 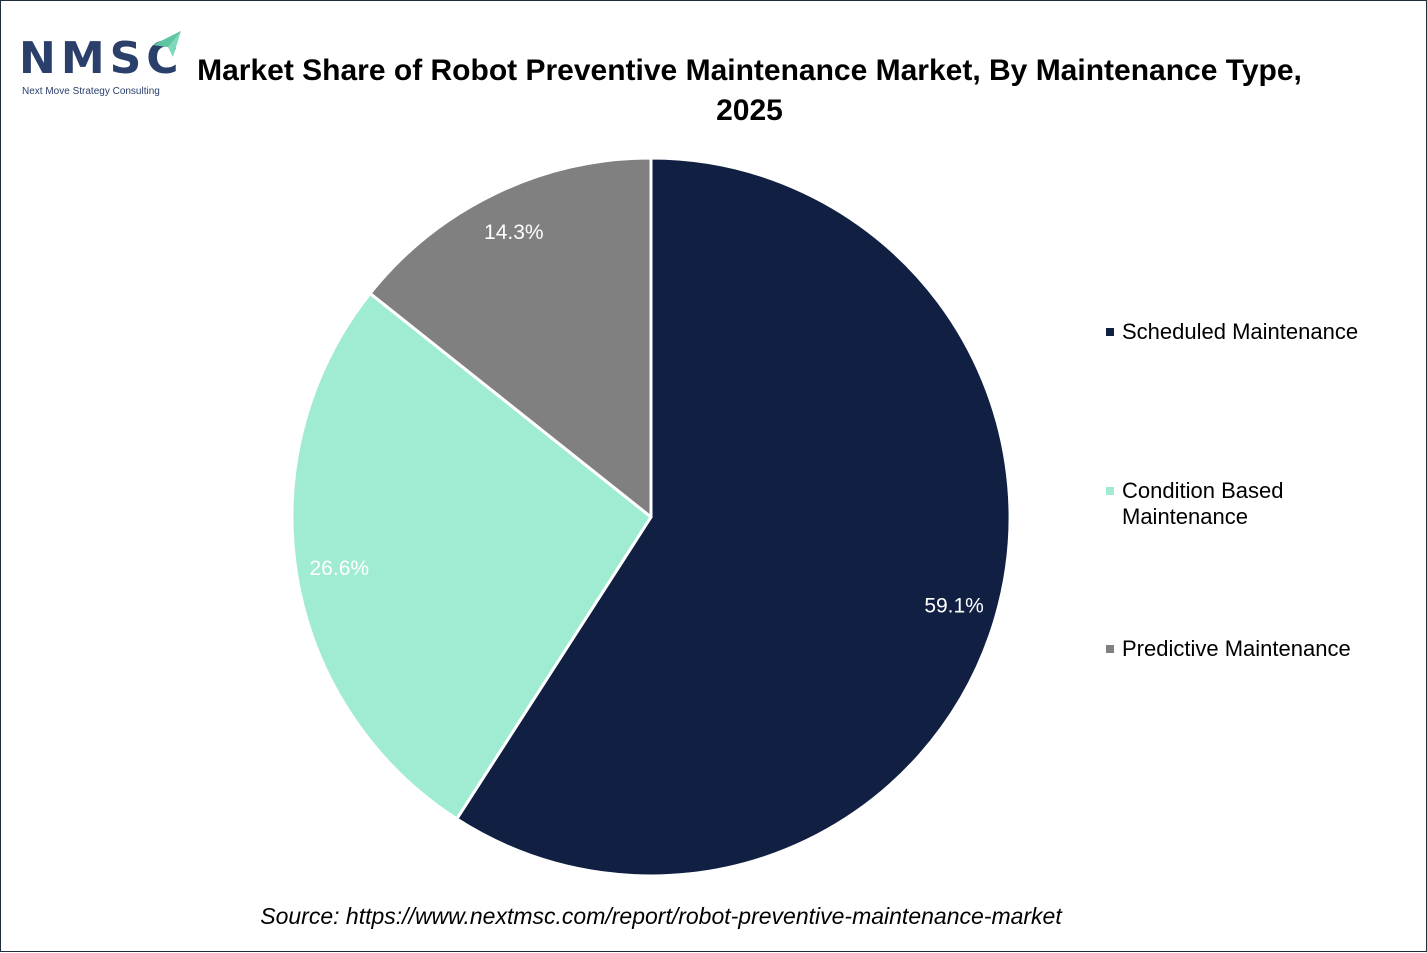 I want to click on data-label-predictive: 14.3%, so click(x=514, y=232).